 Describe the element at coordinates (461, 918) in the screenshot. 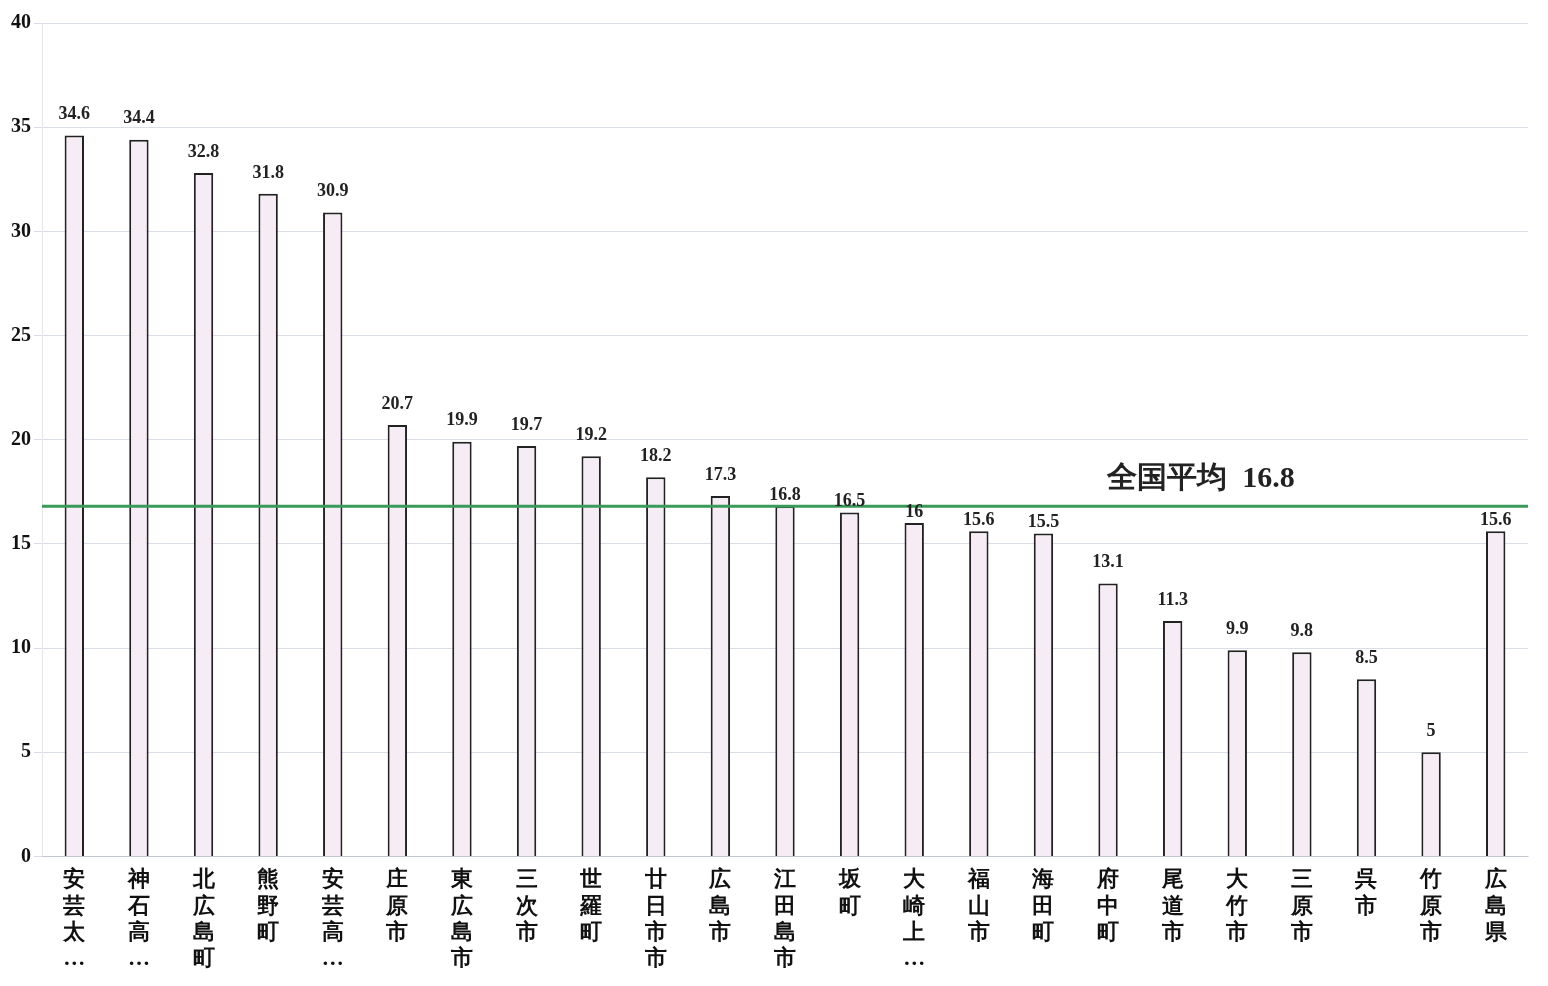

I see `x-tick-label: 東広島市` at that location.